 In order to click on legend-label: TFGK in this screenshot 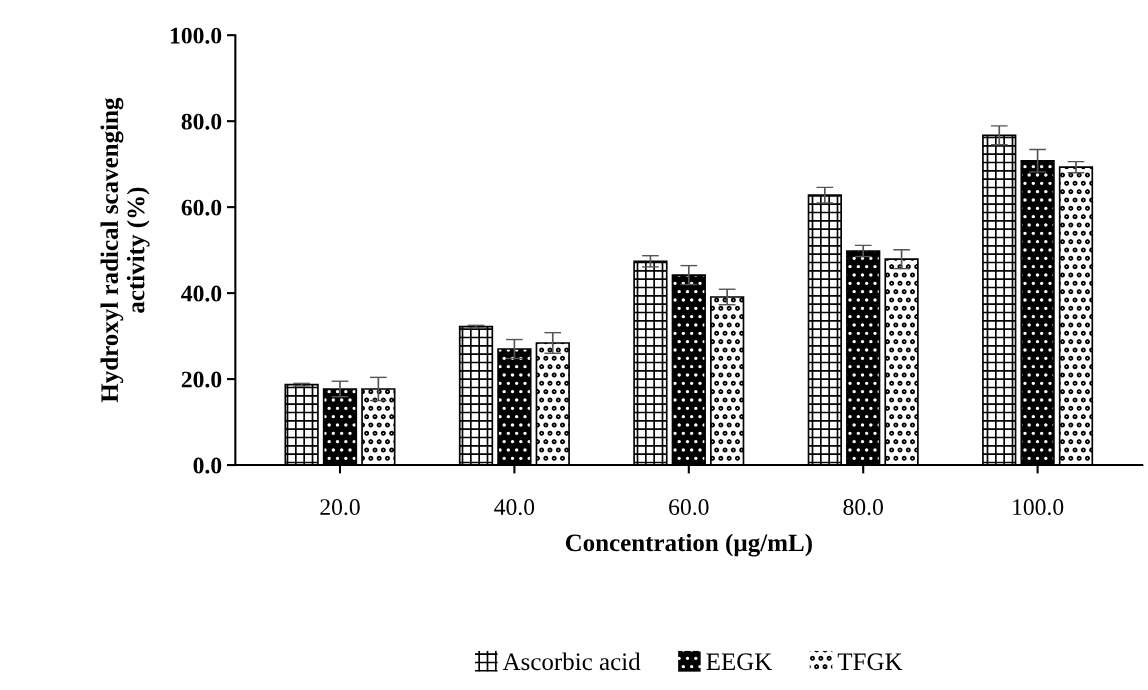, I will do `click(870, 662)`.